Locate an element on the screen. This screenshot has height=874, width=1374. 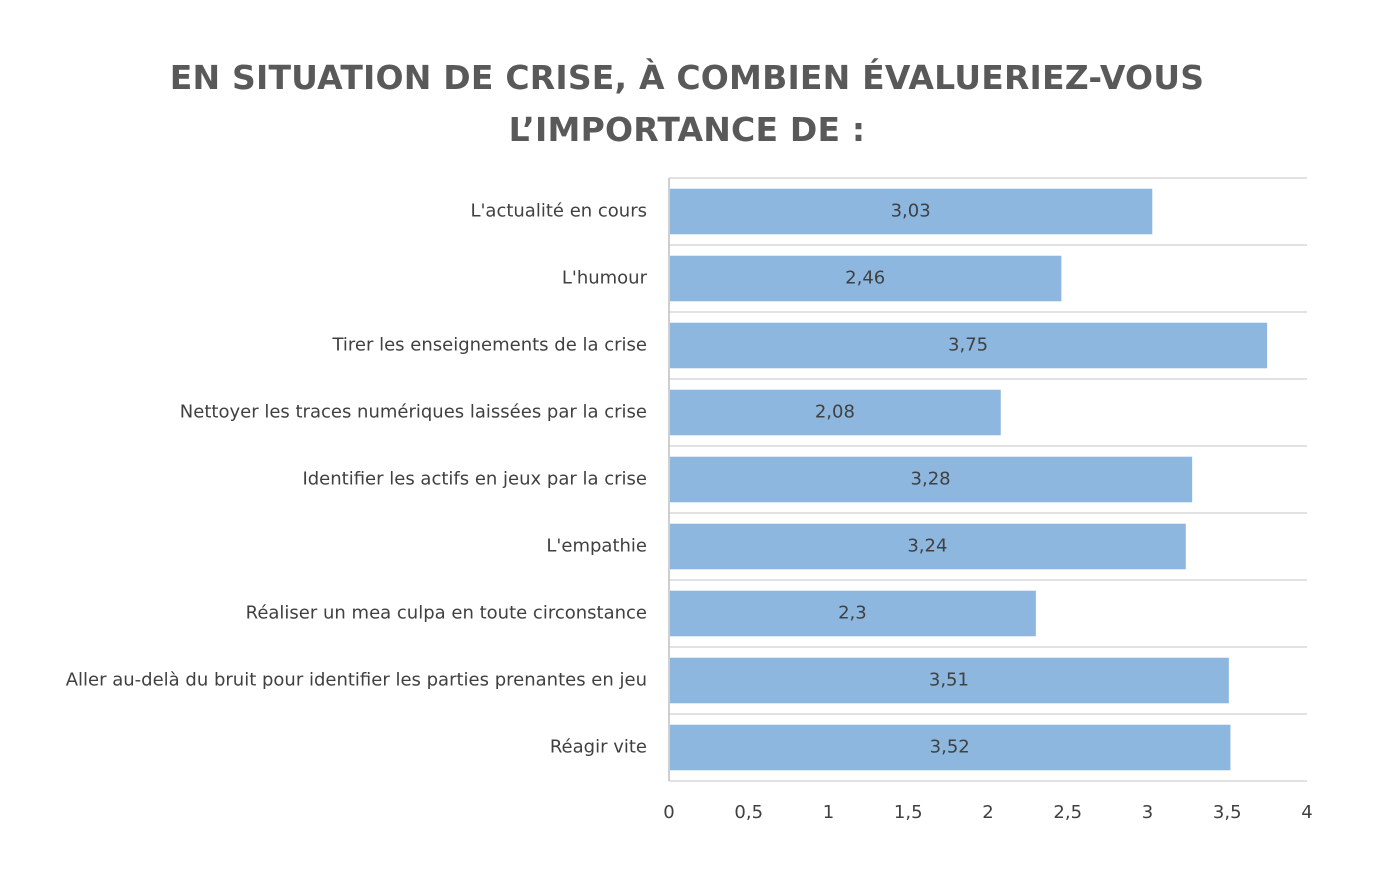
data-label: 2,3 is located at coordinates (852, 613).